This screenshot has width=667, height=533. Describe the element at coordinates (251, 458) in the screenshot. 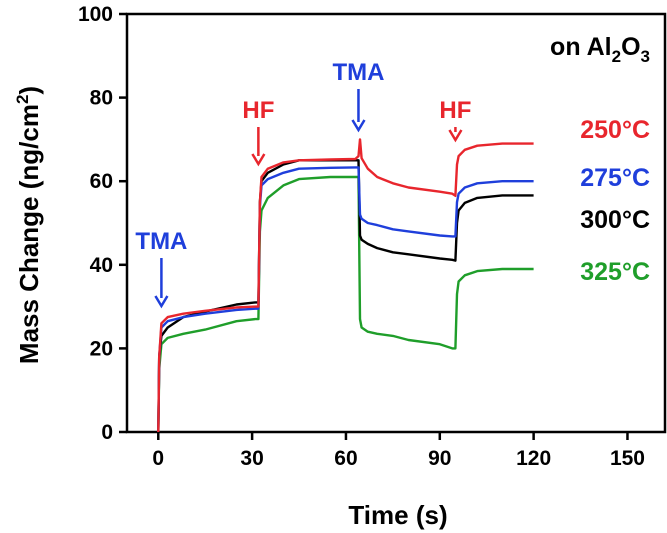

I see `x-tick-label: 30` at that location.